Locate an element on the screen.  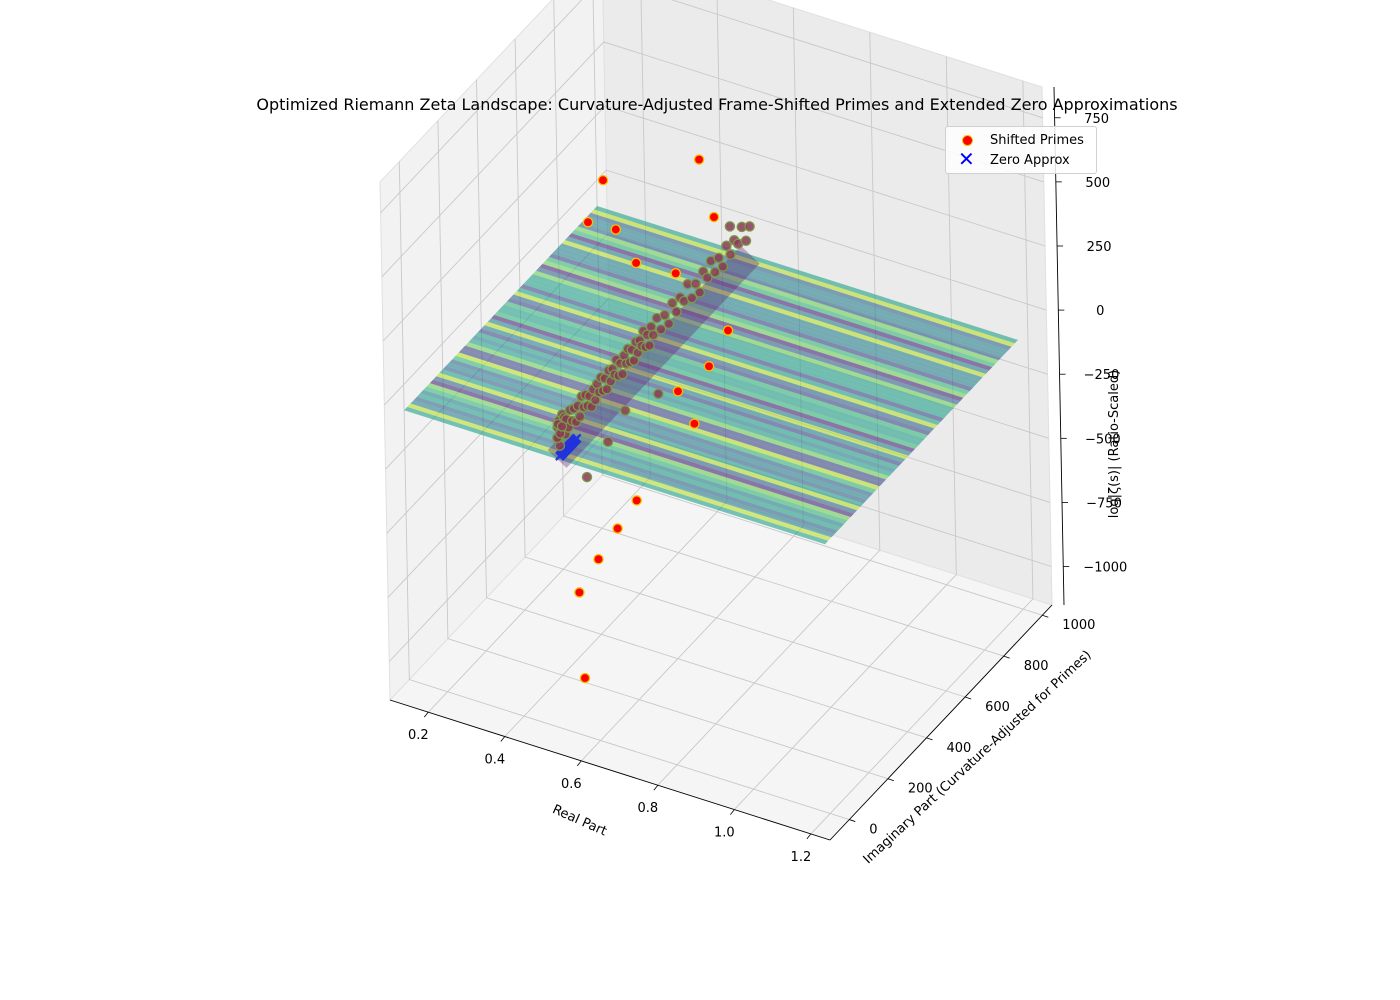
z-tick-label: 500 is located at coordinates (1097, 183).